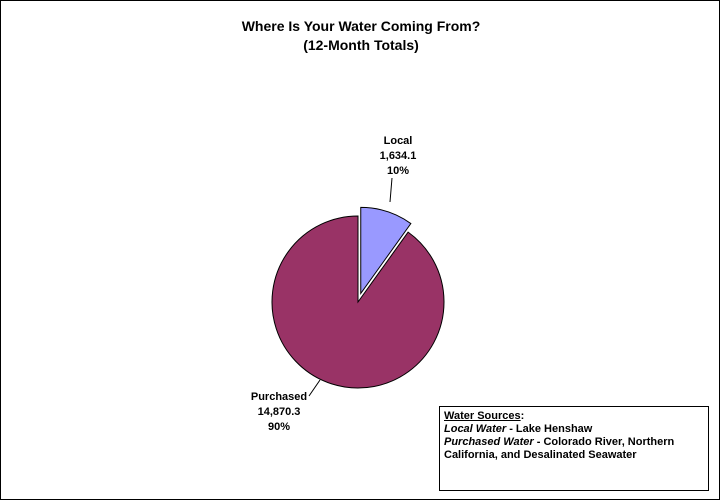 This screenshot has width=720, height=501. I want to click on label-local-name: Local, so click(398, 141).